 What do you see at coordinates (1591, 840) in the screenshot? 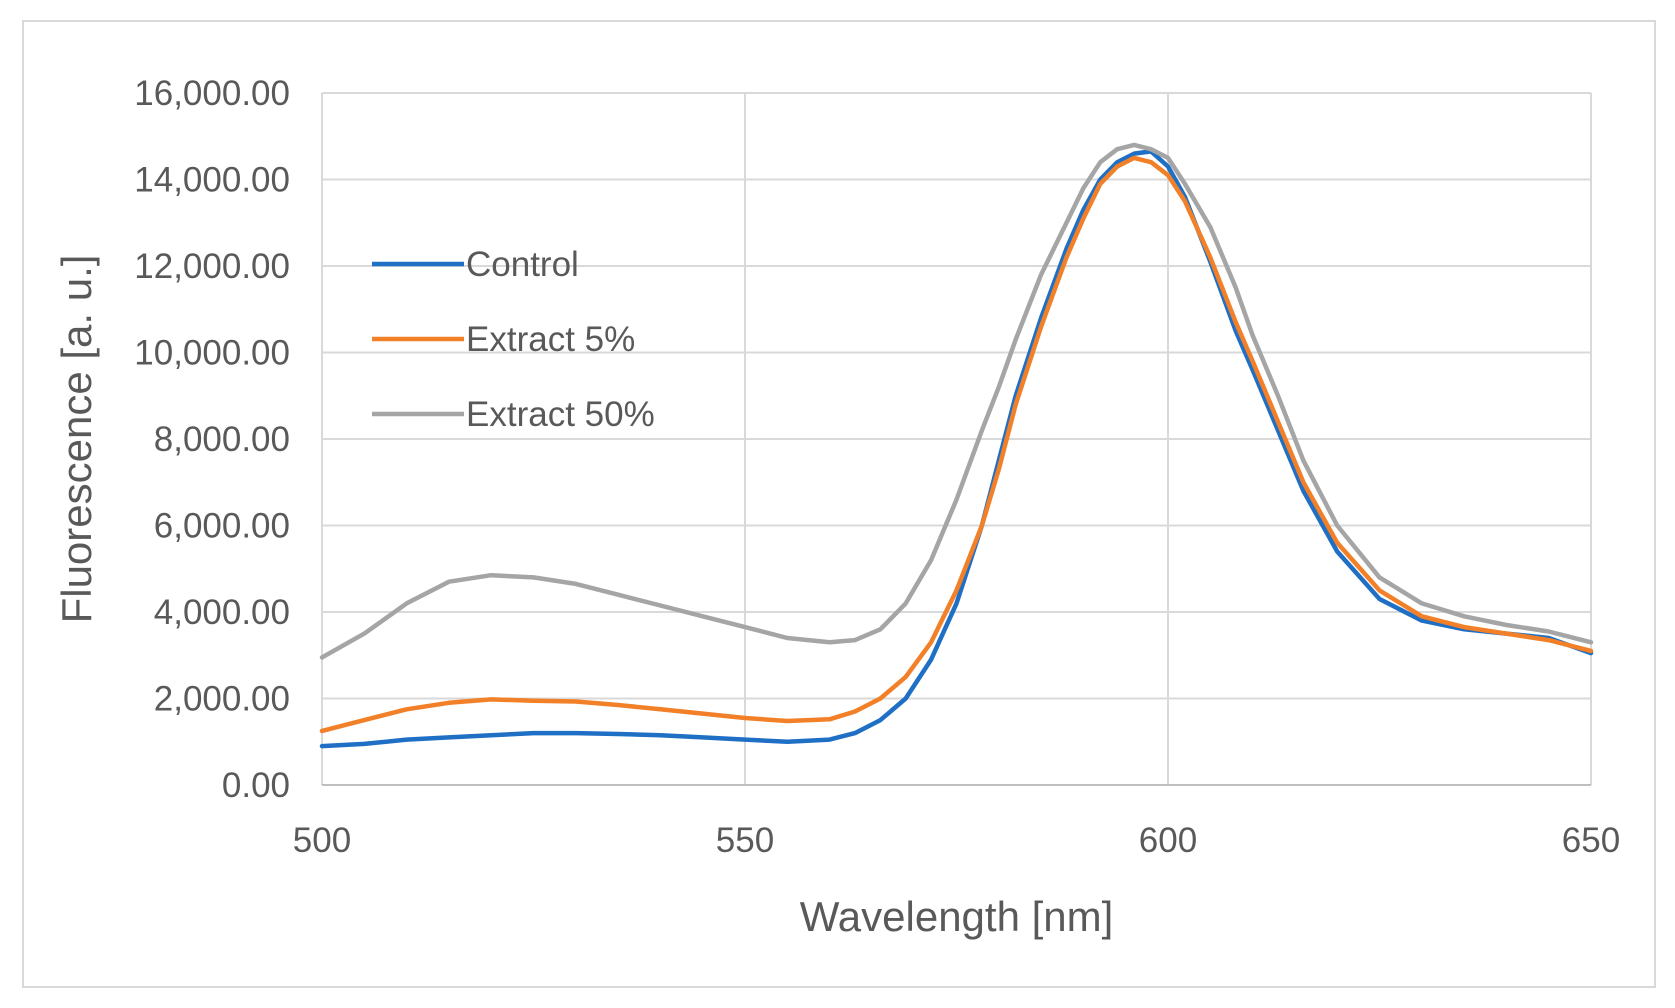
I see `x-tick-label: 650` at bounding box center [1591, 840].